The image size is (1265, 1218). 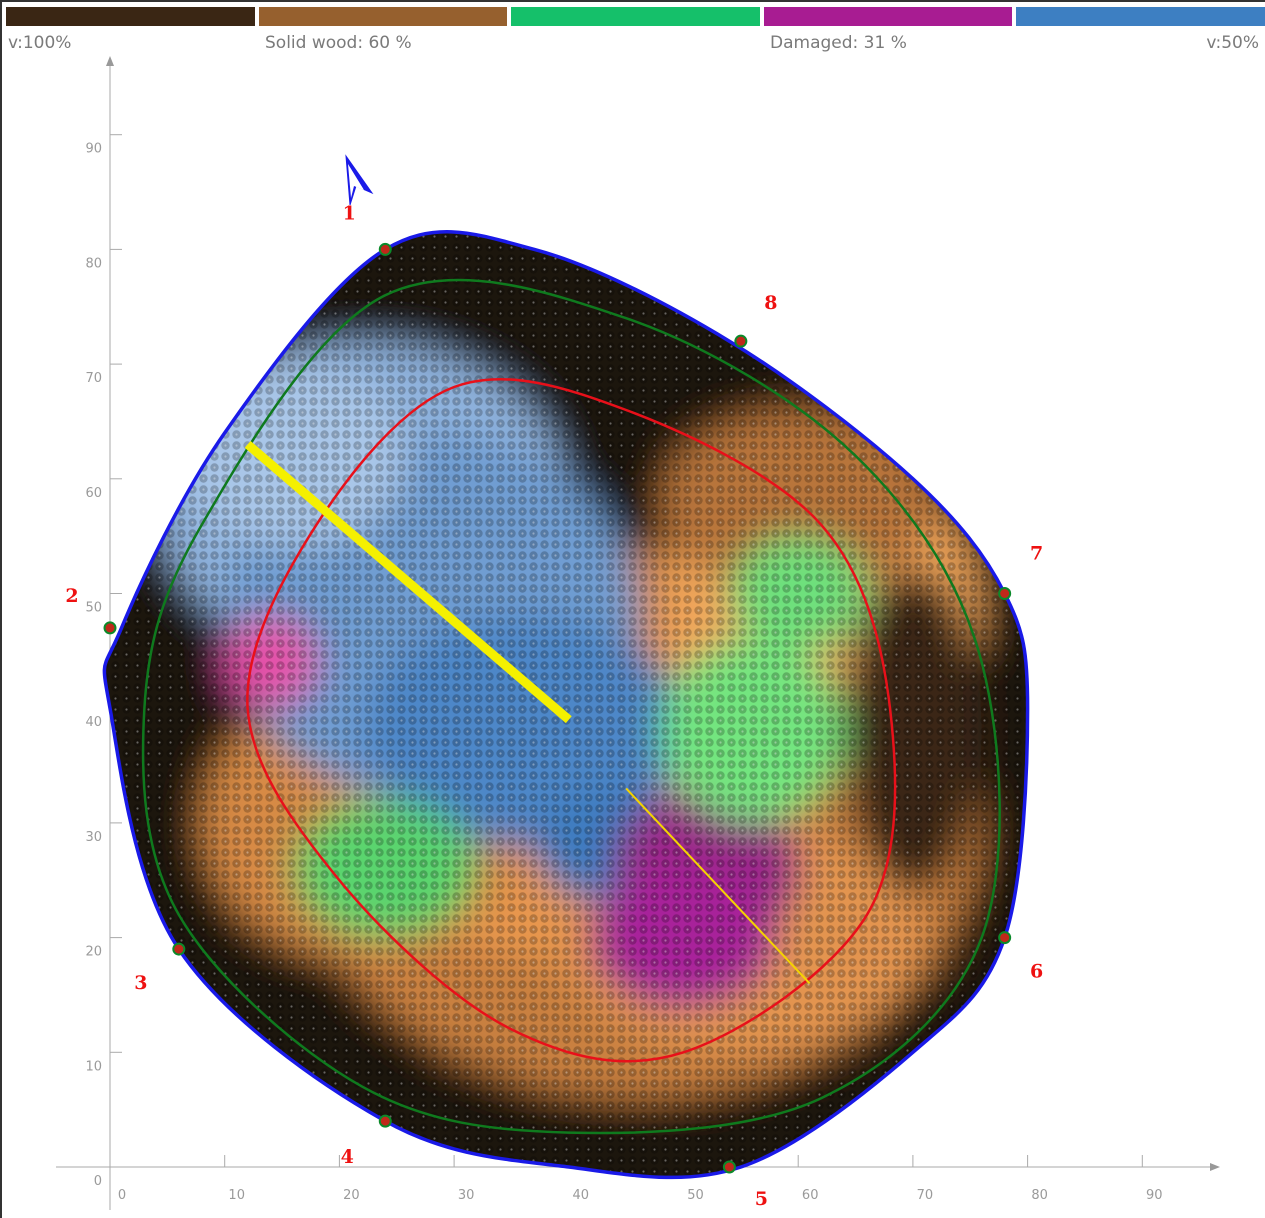 What do you see at coordinates (93, 608) in the screenshot?
I see `y-tick-label: 50` at bounding box center [93, 608].